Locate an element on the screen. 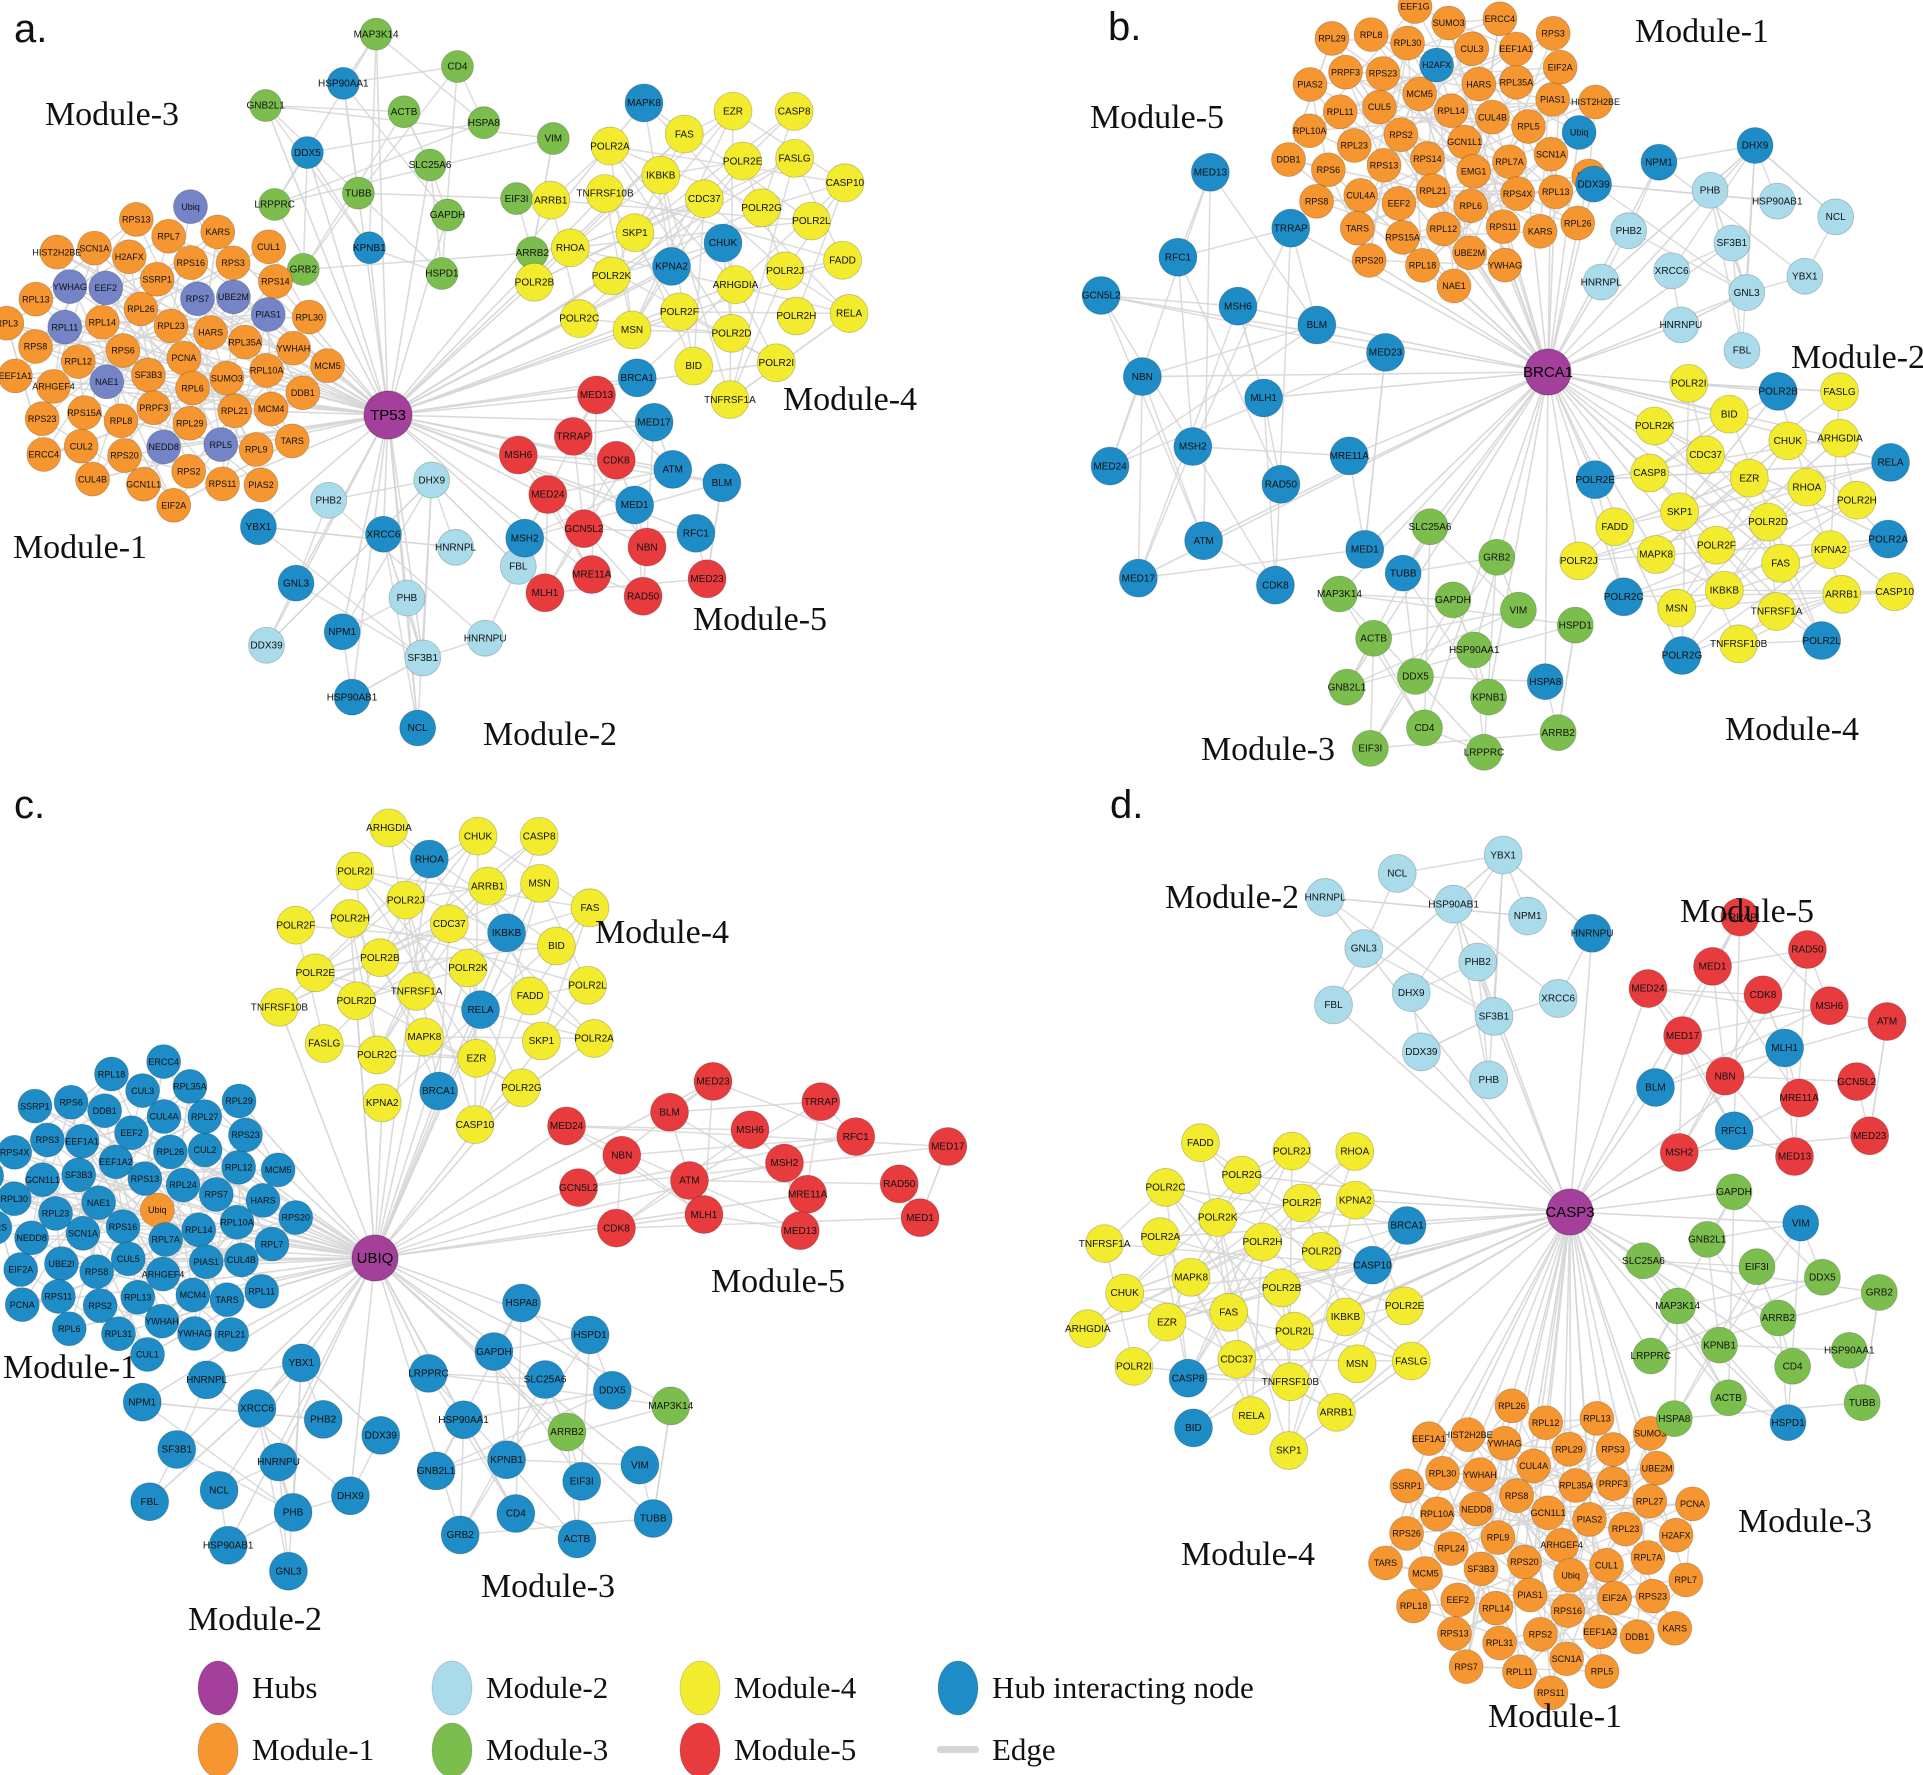 This screenshot has height=1775, width=1923. node-circle-MSN is located at coordinates (1677, 608).